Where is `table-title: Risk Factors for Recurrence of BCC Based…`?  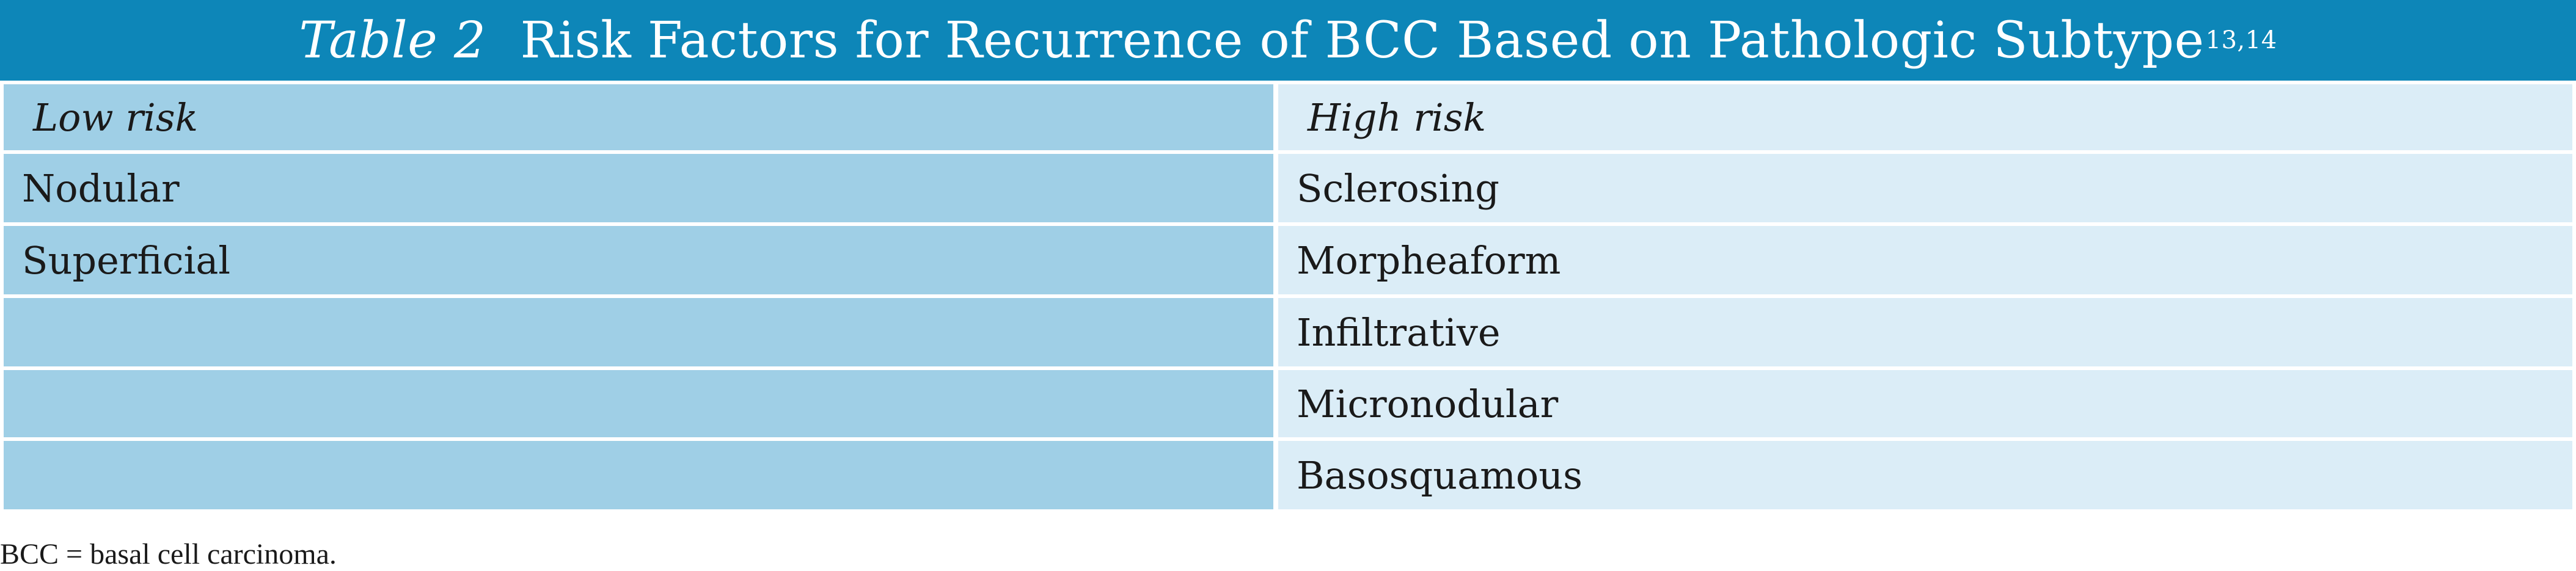 table-title: Risk Factors for Recurrence of BCC Based… is located at coordinates (1362, 41).